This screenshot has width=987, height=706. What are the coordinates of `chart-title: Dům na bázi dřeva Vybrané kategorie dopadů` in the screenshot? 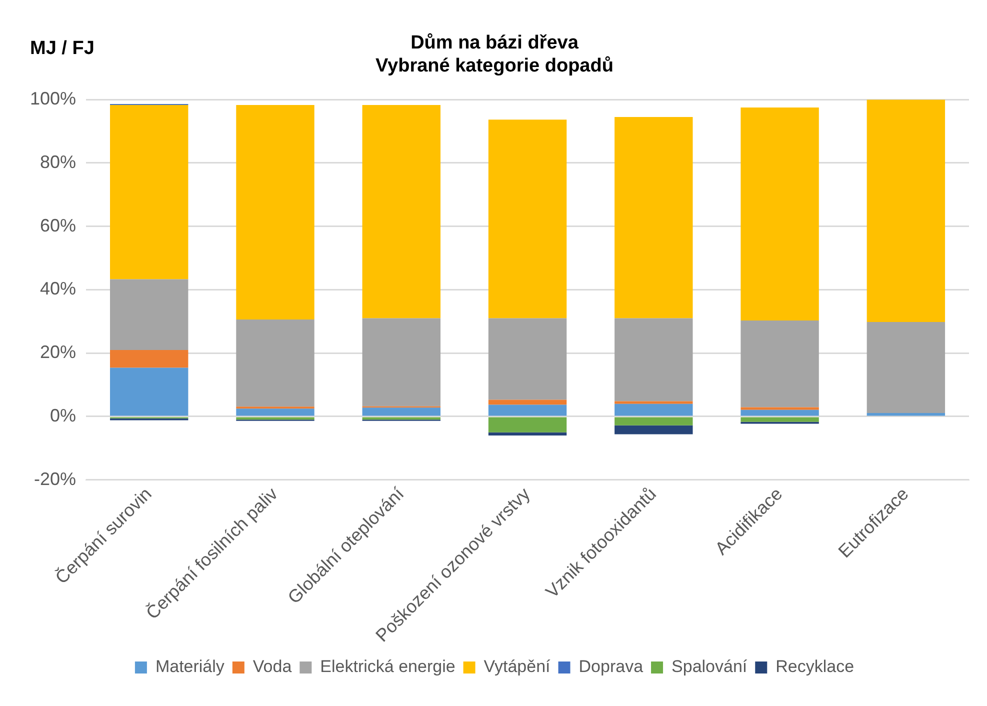 It's located at (495, 54).